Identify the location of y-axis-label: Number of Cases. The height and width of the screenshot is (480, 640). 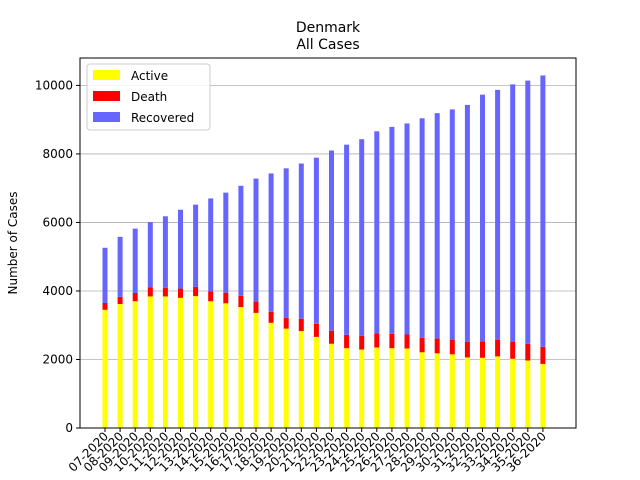
(13, 242).